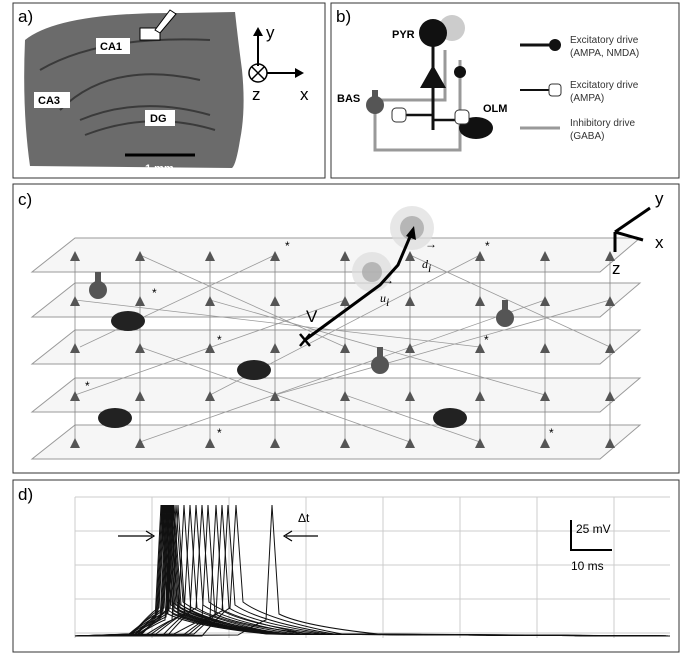 Image resolution: width=683 pixels, height=654 pixels. I want to click on vector-arrow: →, so click(388, 280).